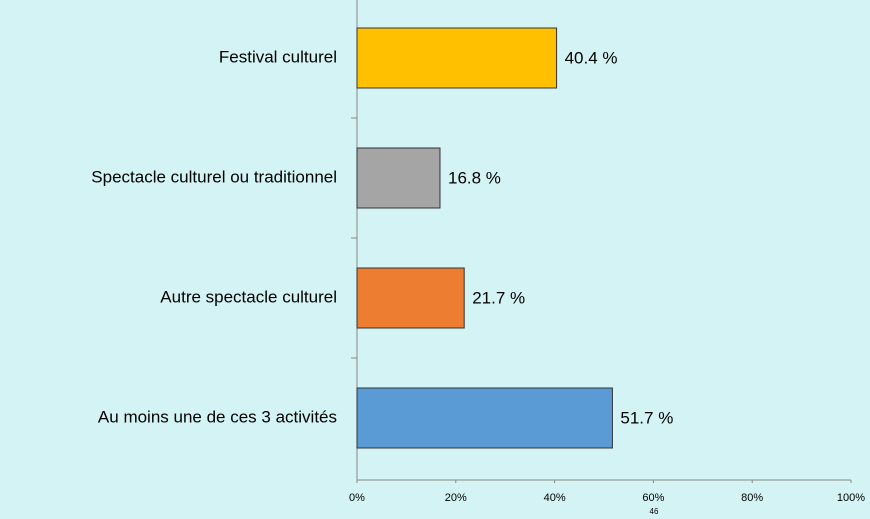  What do you see at coordinates (591, 57) in the screenshot?
I see `value-label: 40.4 %` at bounding box center [591, 57].